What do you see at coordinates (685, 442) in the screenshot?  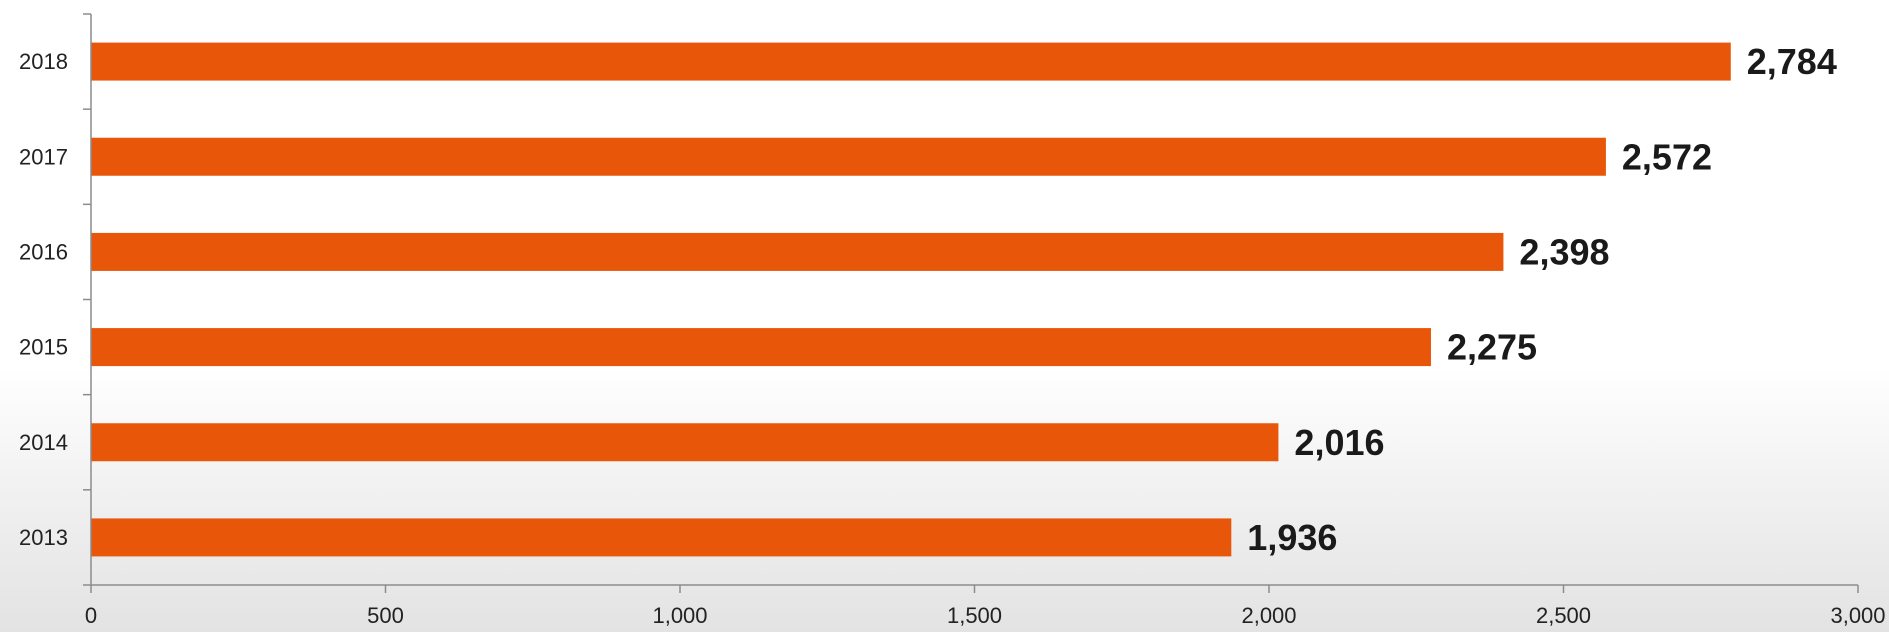 I see `bar-2014` at bounding box center [685, 442].